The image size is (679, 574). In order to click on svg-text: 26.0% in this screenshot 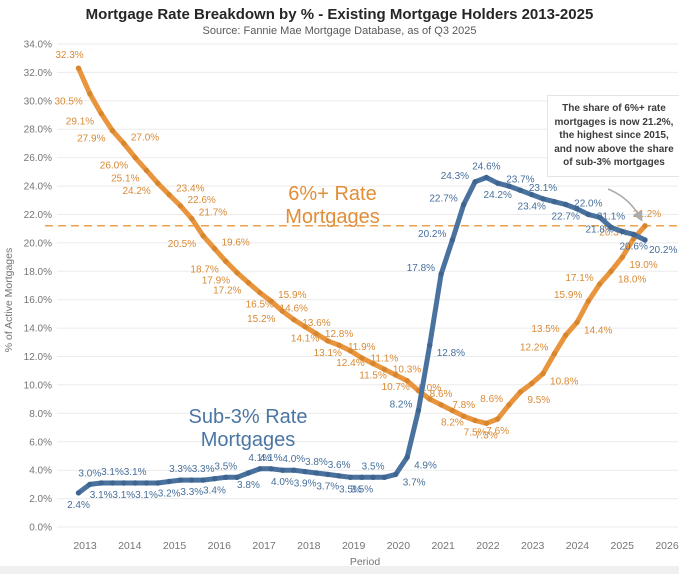, I will do `click(38, 158)`.